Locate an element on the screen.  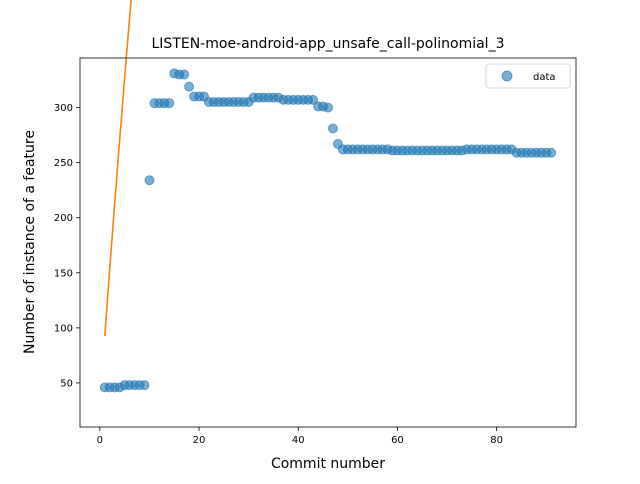
legend-label-data: data is located at coordinates (544, 77).